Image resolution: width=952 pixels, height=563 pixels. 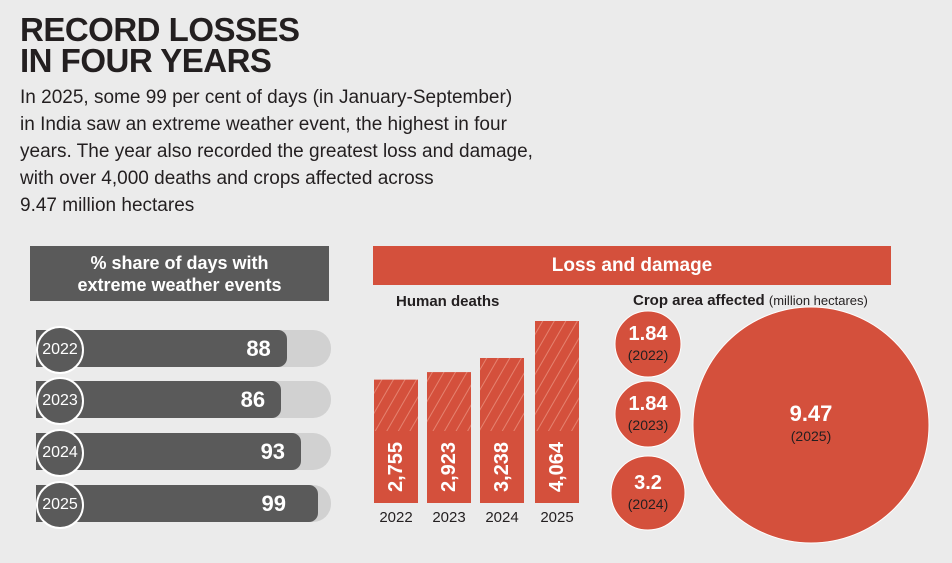 I want to click on crop-year-label: (2025), so click(x=811, y=436).